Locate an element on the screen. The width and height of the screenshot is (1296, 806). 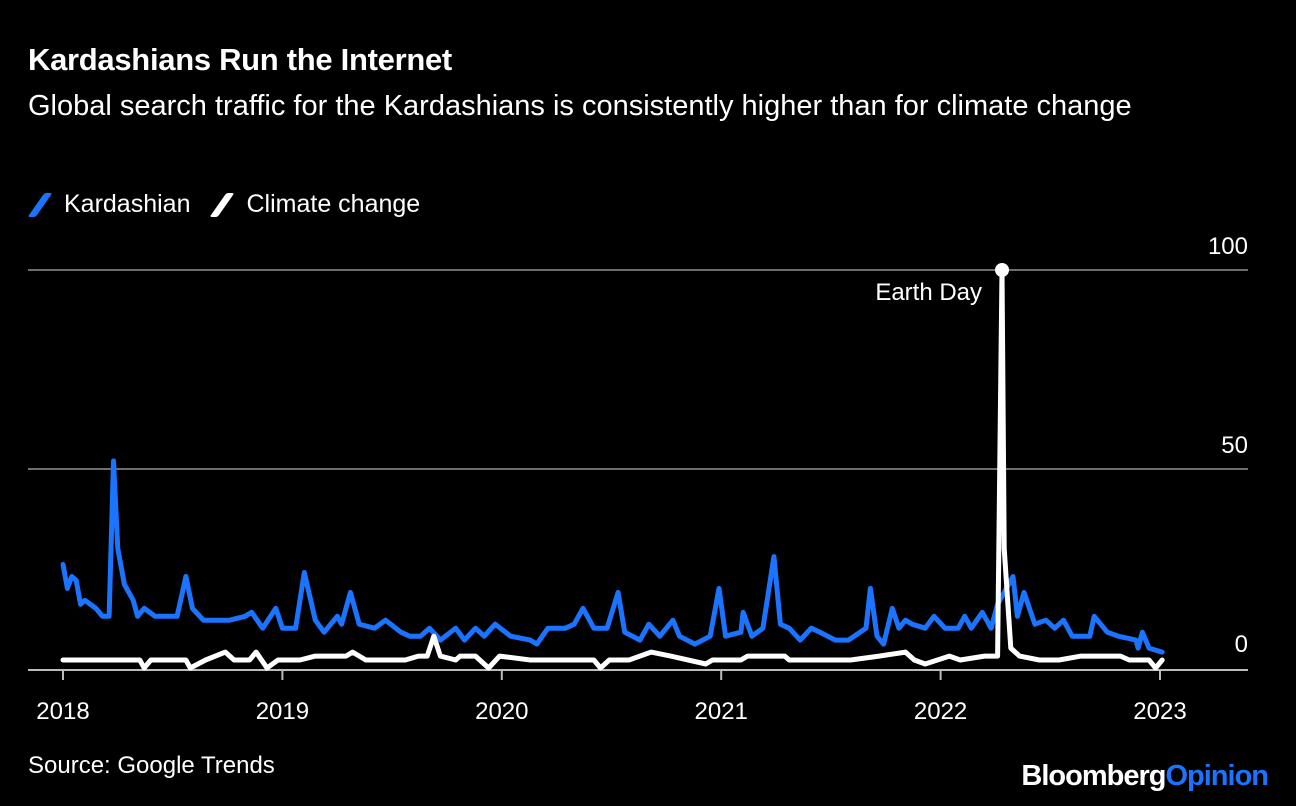
annotation-marker-earth-day is located at coordinates (1002, 270).